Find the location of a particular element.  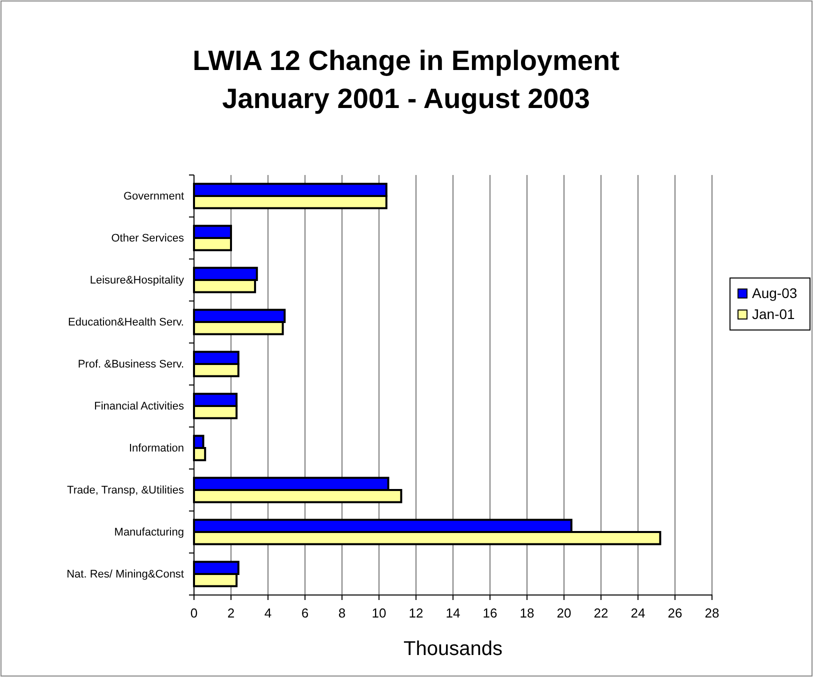

x-tick-label: 18 is located at coordinates (527, 612).